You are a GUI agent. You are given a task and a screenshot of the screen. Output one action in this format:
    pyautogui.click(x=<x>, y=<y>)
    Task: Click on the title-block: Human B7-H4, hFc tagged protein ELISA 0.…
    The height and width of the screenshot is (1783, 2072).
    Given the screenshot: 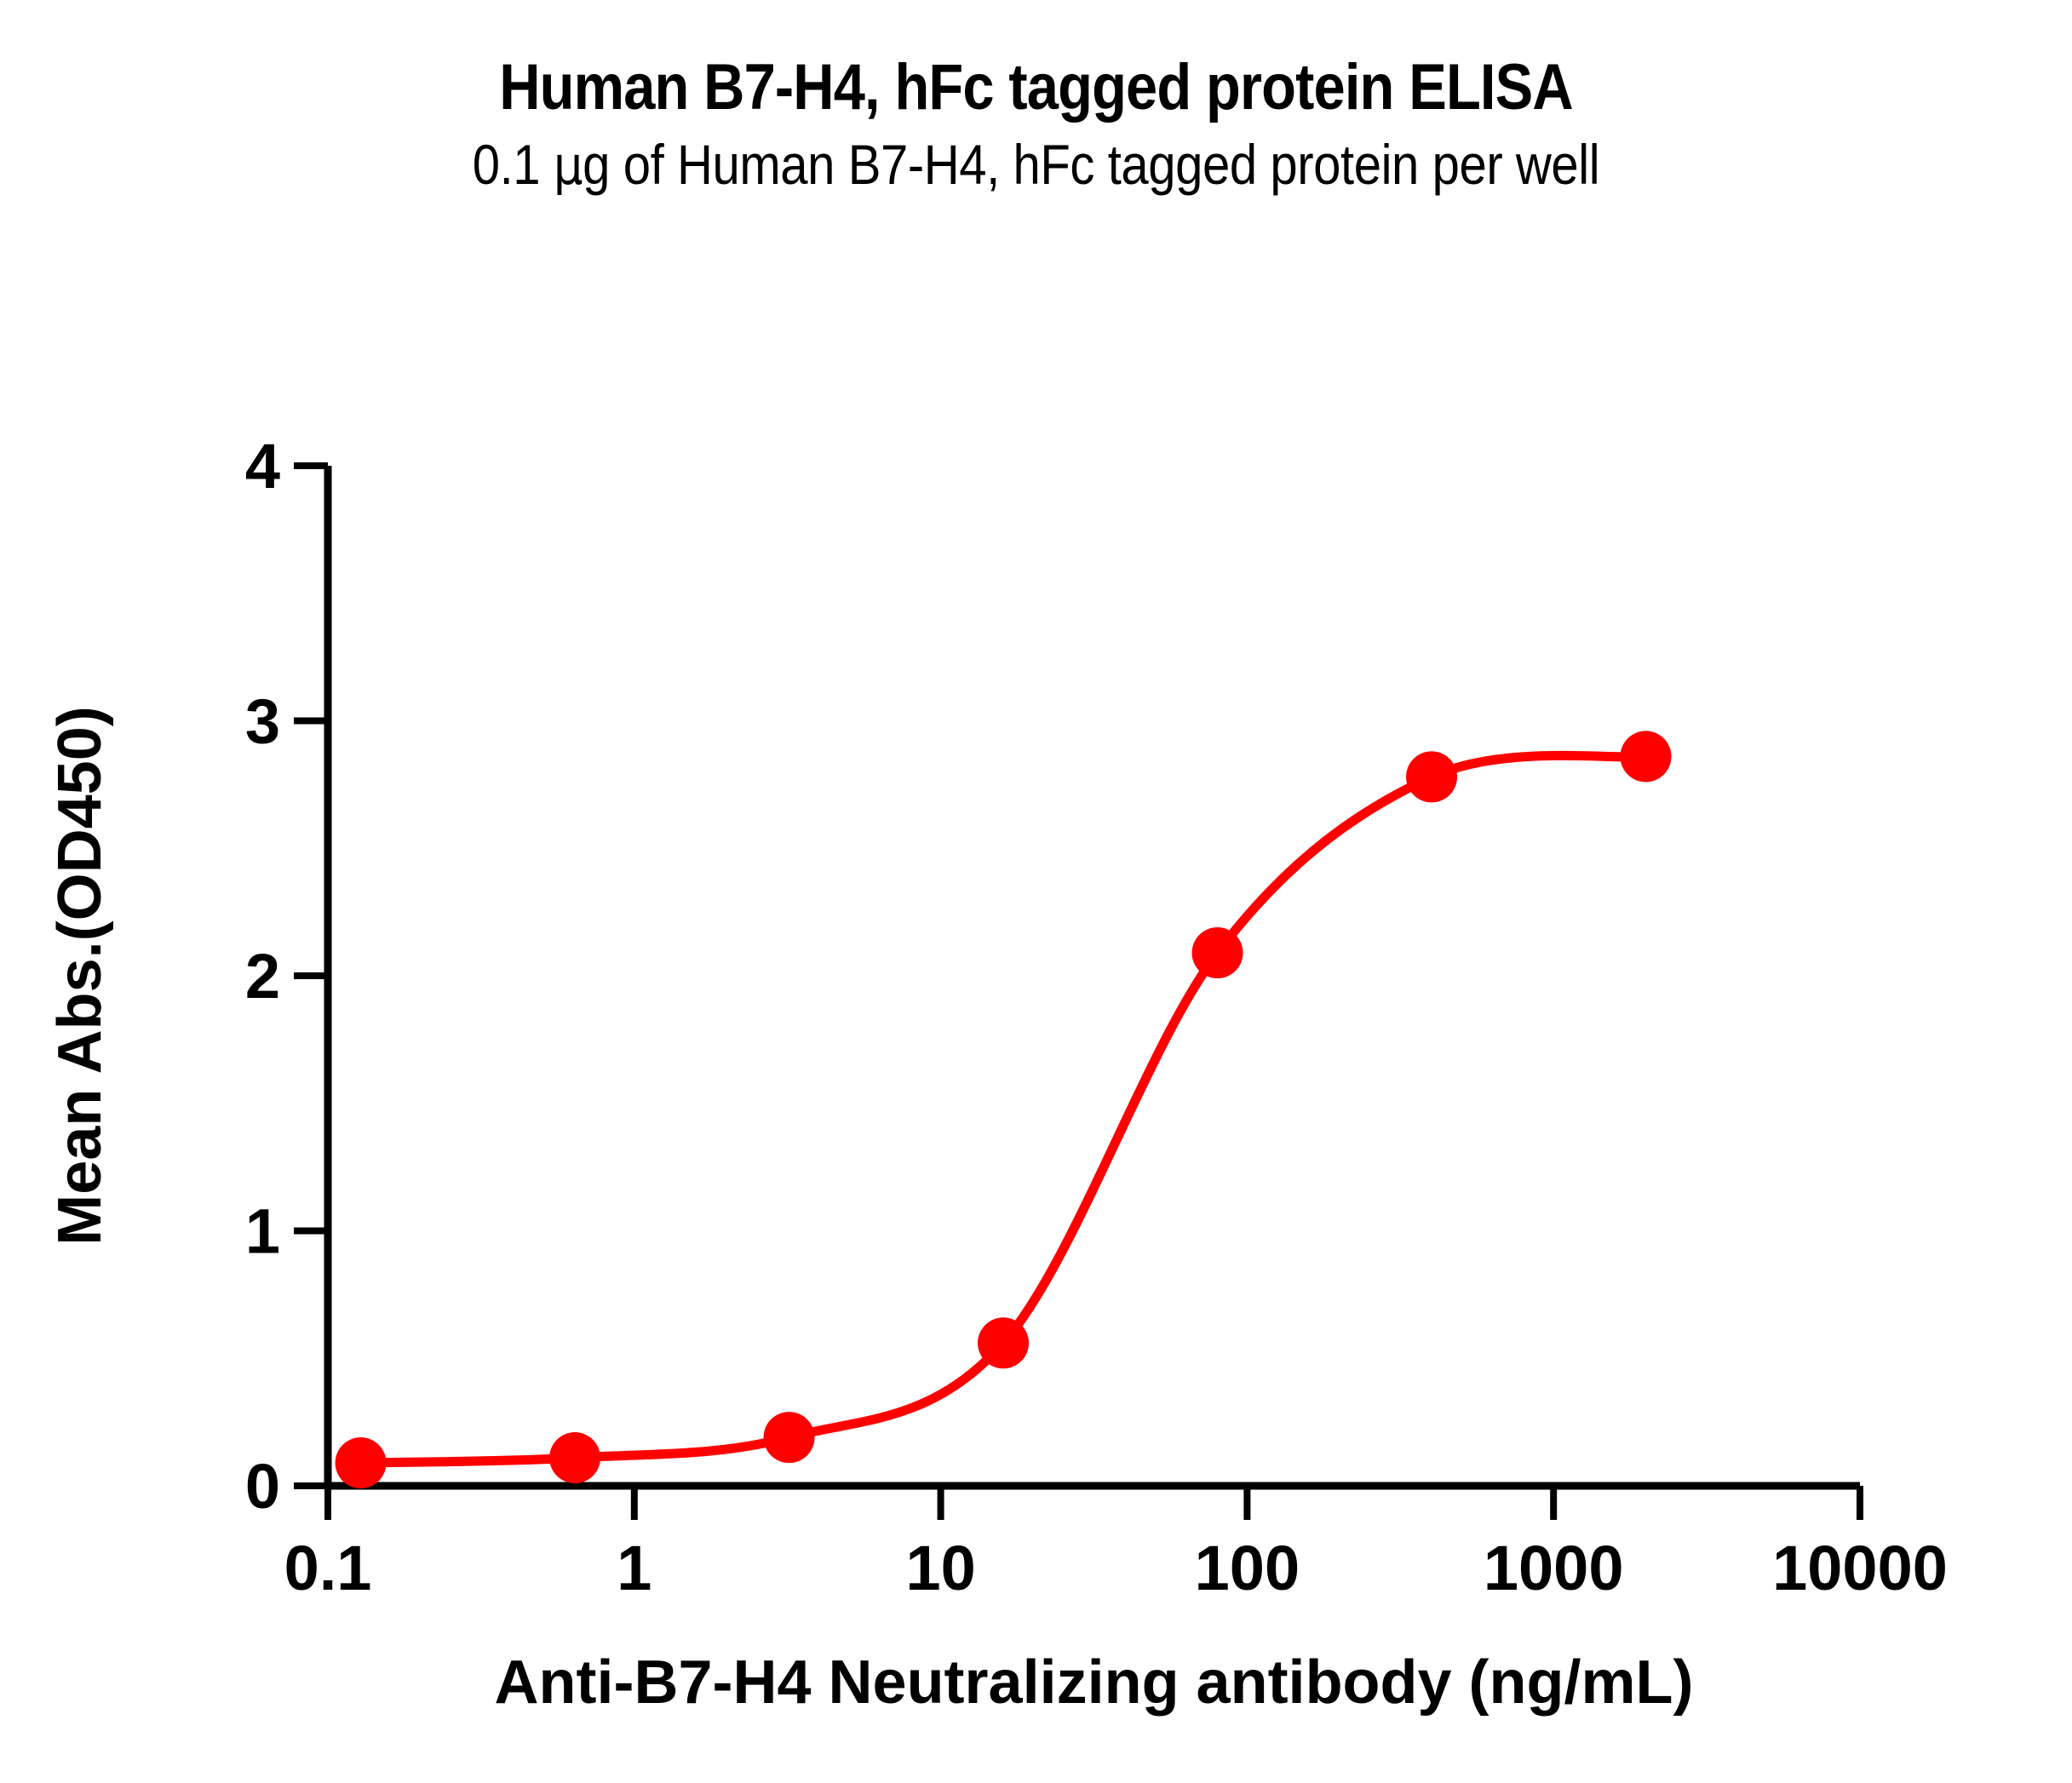 What is the action you would take?
    pyautogui.click(x=1036, y=125)
    